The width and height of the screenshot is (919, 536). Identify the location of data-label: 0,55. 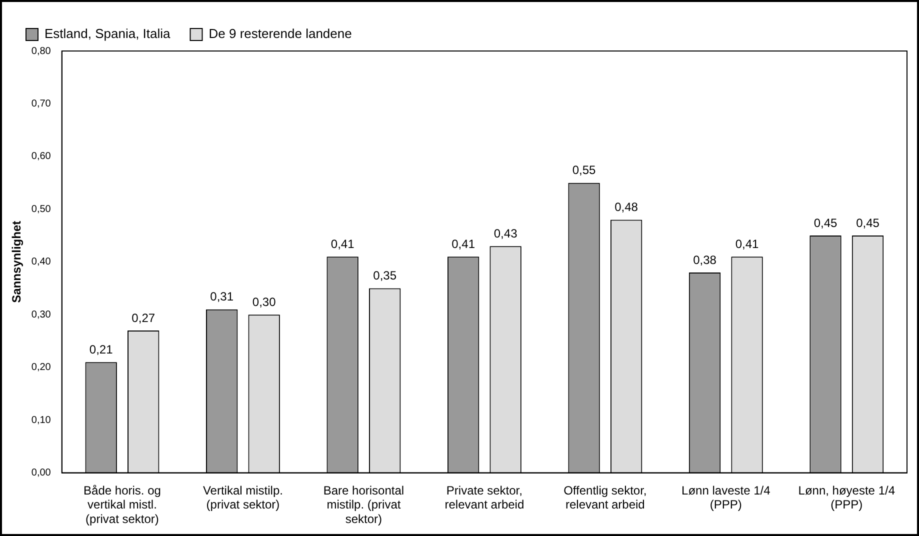
(584, 170).